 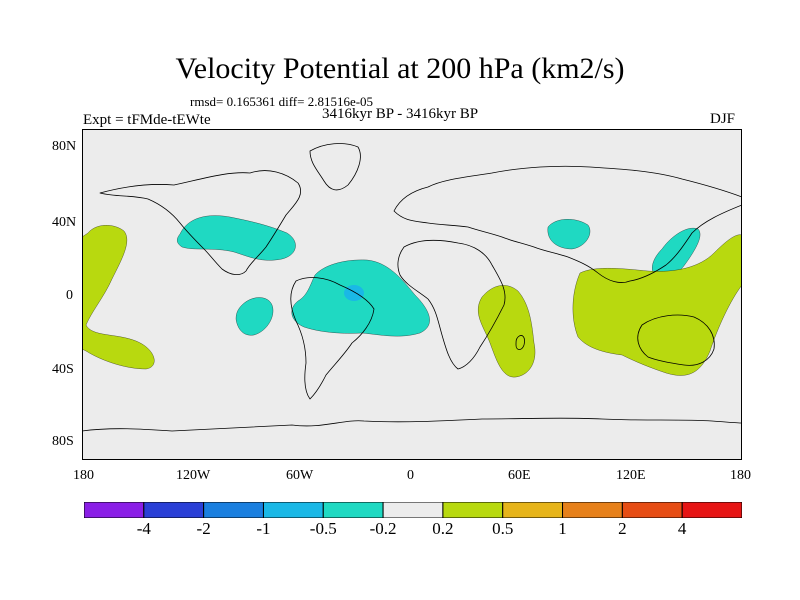 What do you see at coordinates (64, 222) in the screenshot?
I see `lat-tick-label: 40N` at bounding box center [64, 222].